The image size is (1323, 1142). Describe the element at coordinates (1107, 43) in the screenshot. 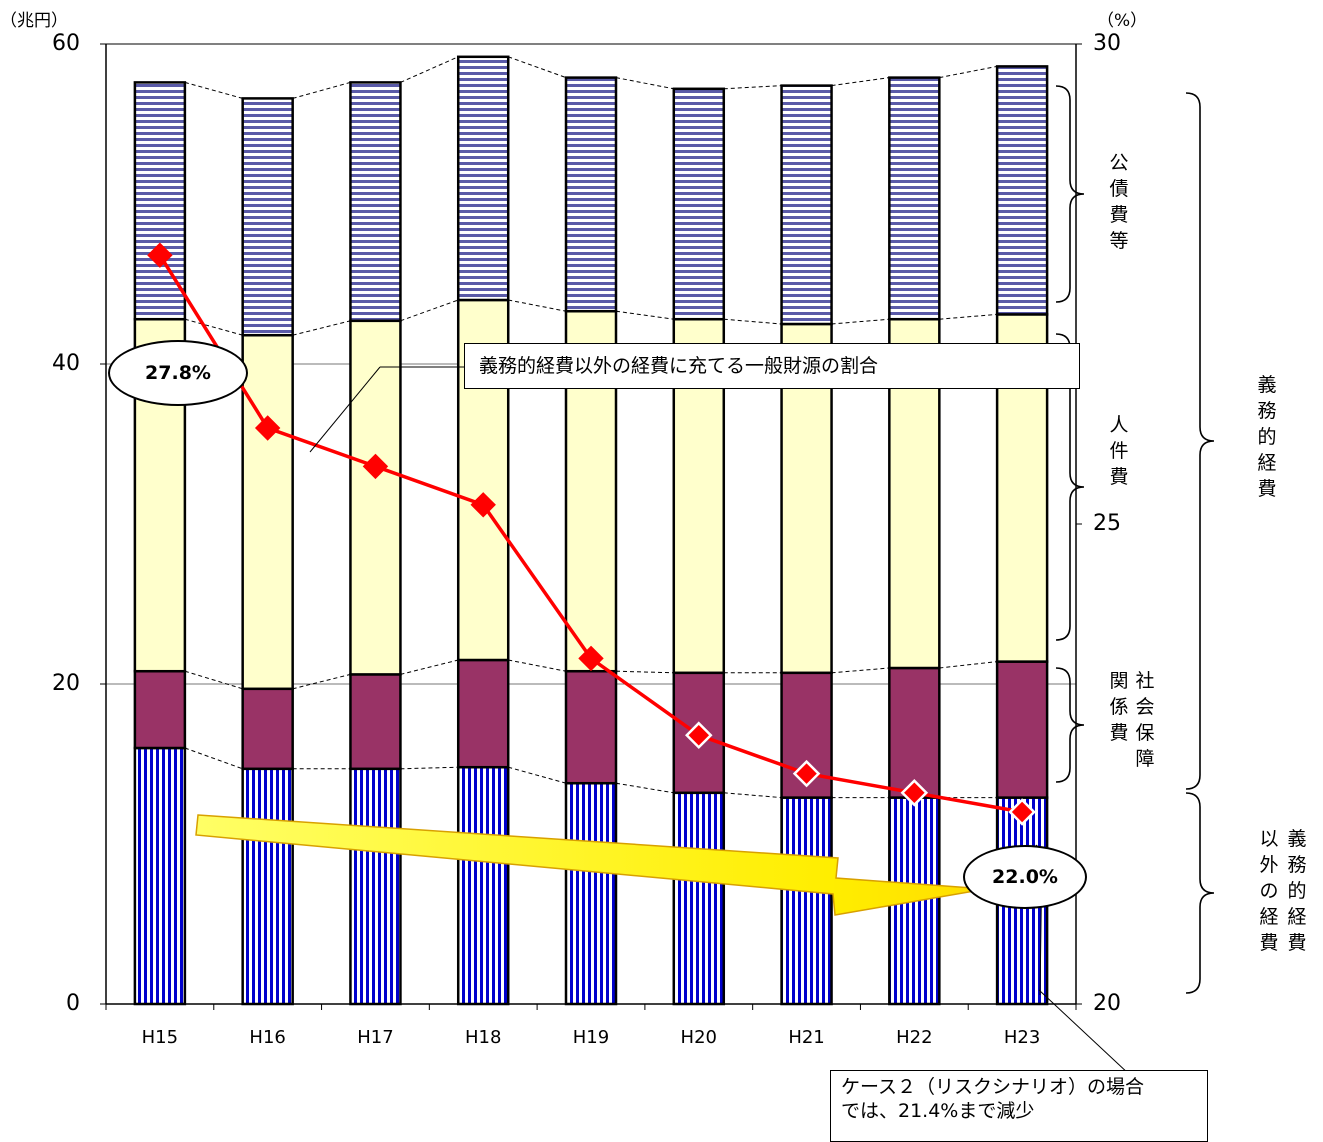

I see `right-tick-30: 30` at that location.